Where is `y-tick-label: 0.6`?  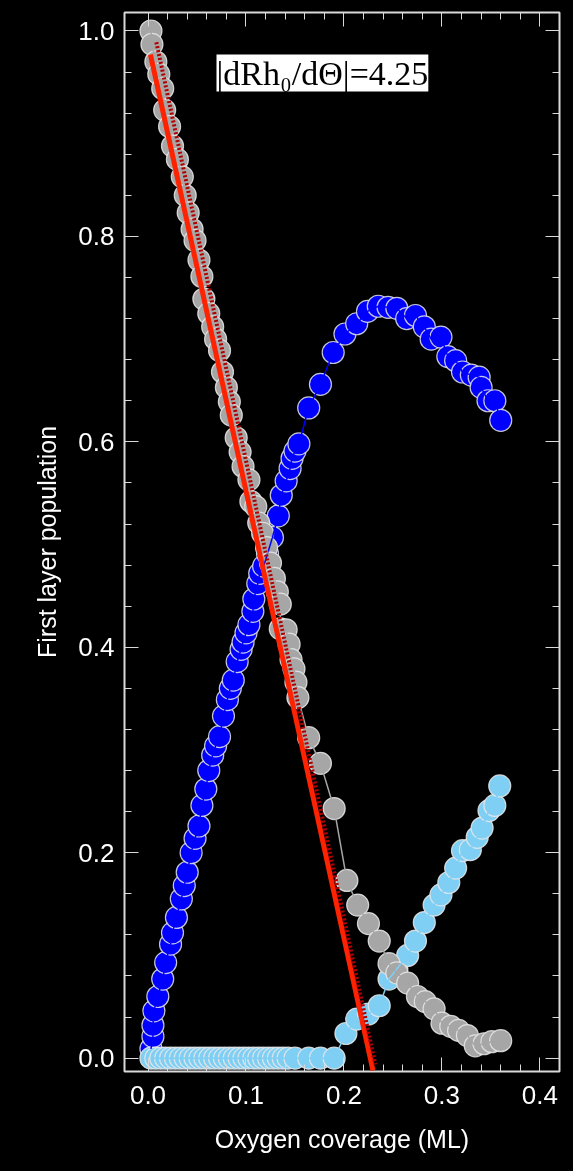 y-tick-label: 0.6 is located at coordinates (96, 441).